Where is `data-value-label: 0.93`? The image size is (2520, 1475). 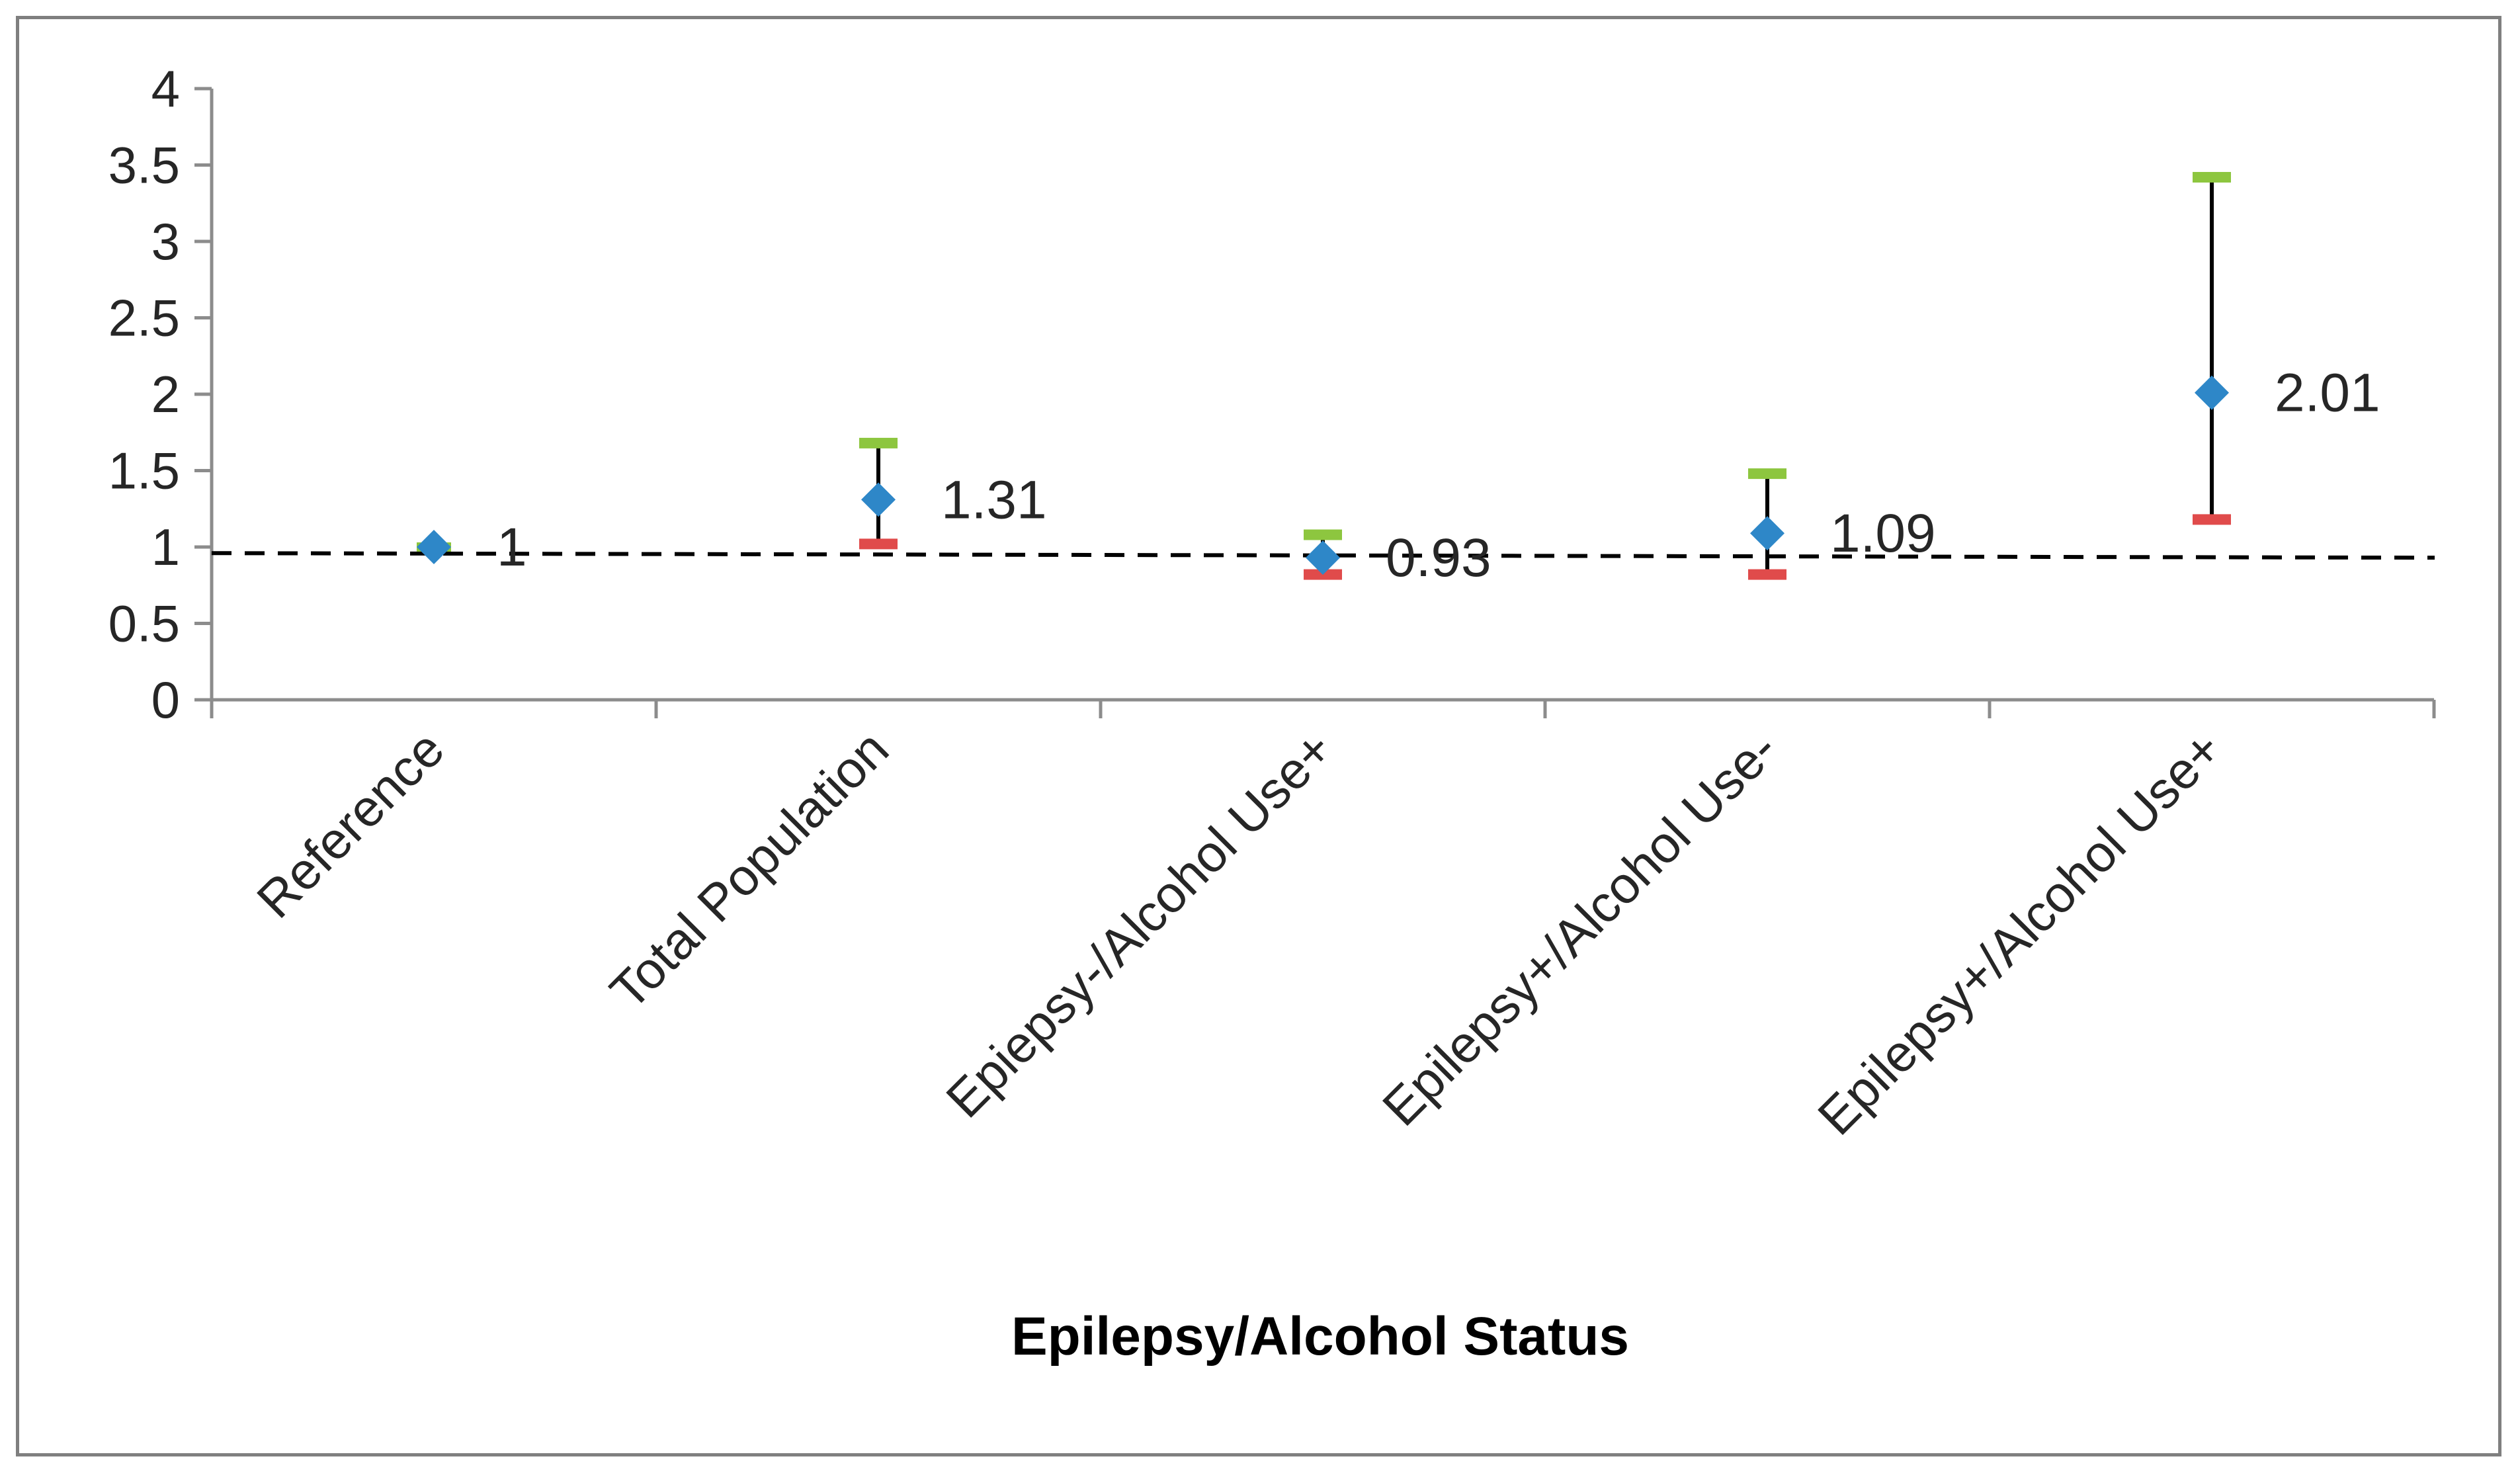
data-value-label: 0.93 is located at coordinates (1438, 558).